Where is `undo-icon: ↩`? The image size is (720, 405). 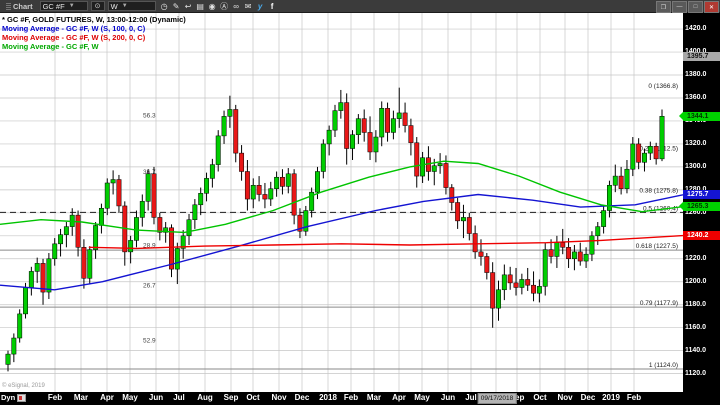
undo-icon: ↩ is located at coordinates (188, 6).